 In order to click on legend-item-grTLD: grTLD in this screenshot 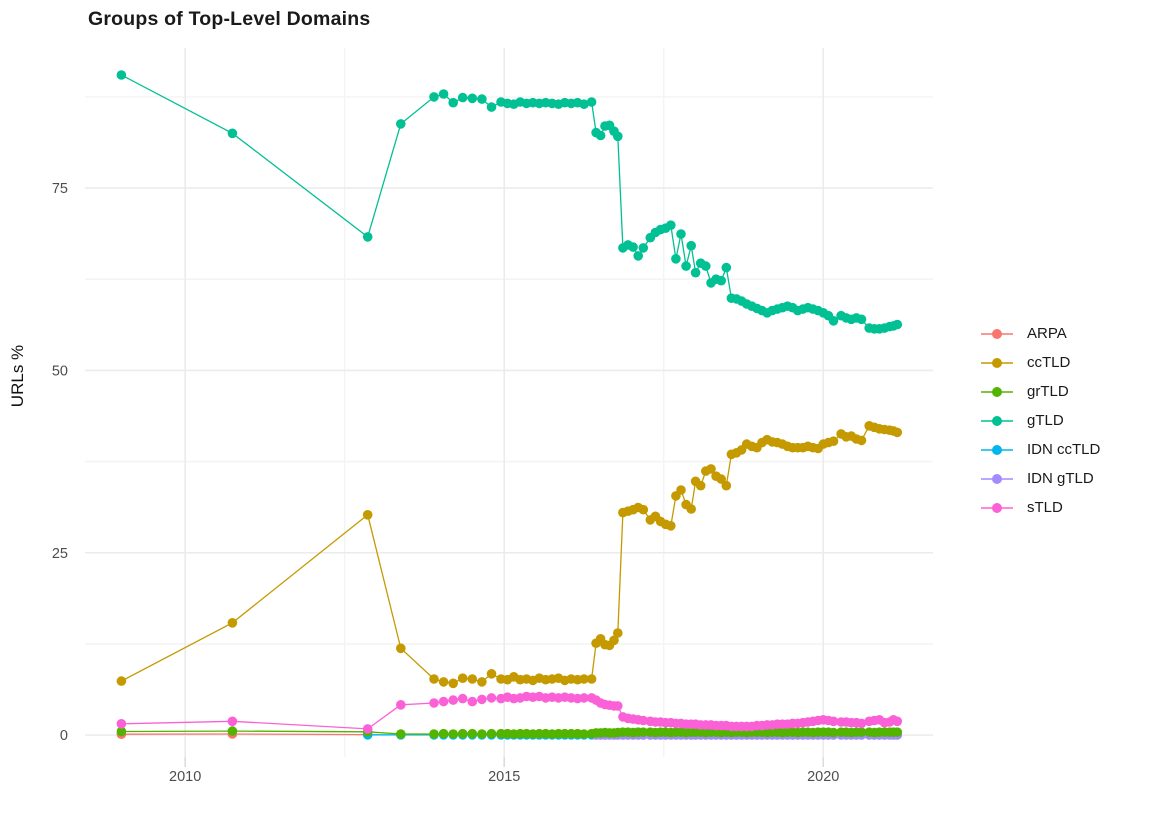, I will do `click(1040, 391)`.